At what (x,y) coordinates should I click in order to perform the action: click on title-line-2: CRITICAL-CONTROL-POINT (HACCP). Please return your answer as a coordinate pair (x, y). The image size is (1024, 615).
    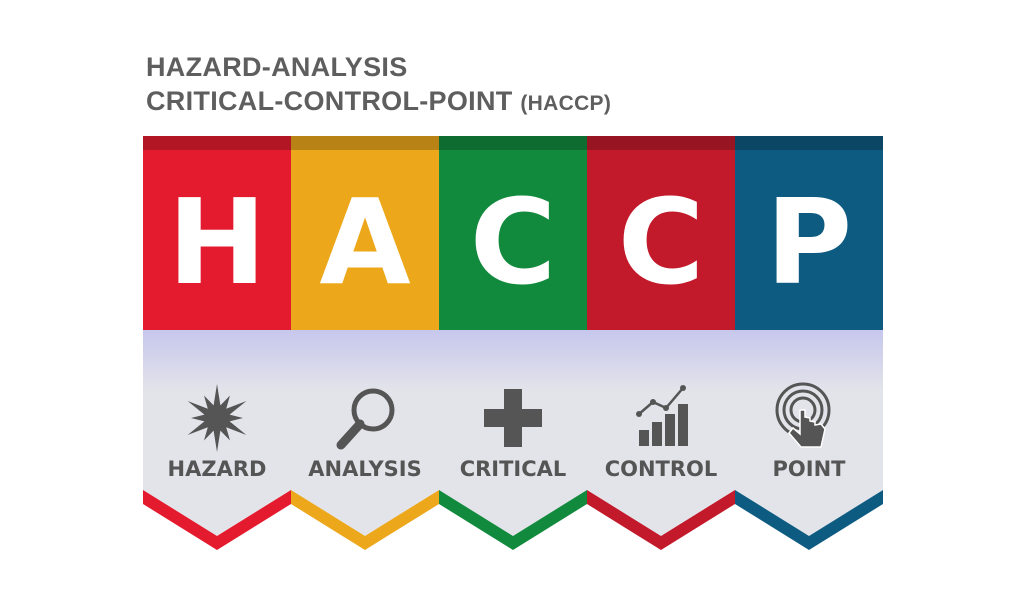
    Looking at the image, I should click on (378, 102).